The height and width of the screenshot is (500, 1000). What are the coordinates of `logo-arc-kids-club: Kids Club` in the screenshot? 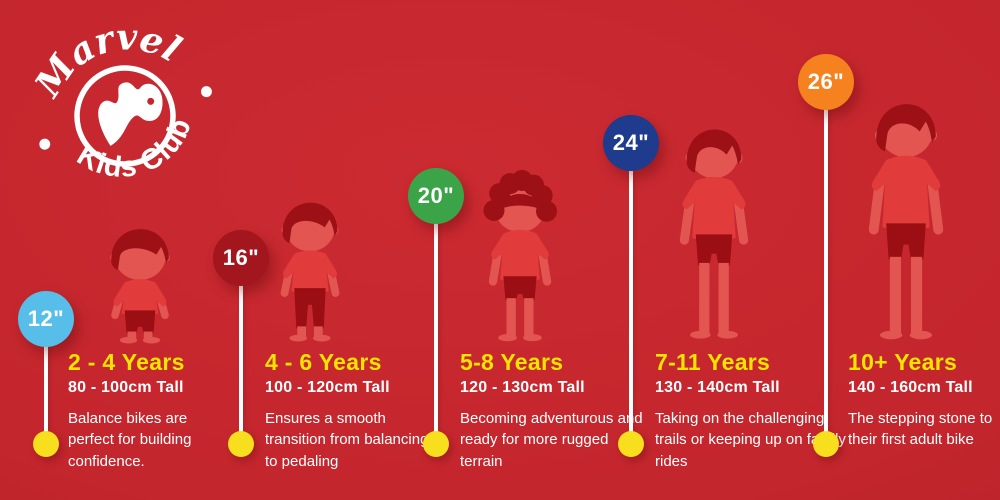 It's located at (137, 153).